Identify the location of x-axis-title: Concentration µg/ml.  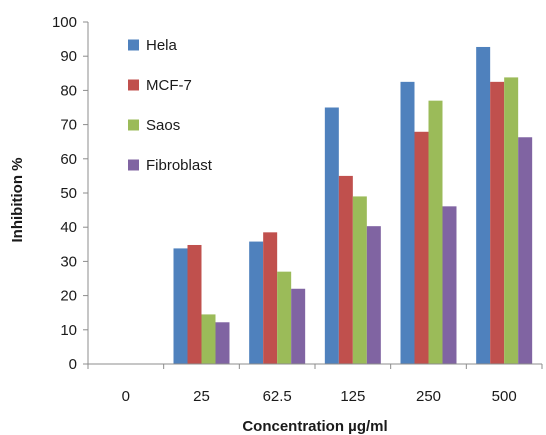
(314, 426).